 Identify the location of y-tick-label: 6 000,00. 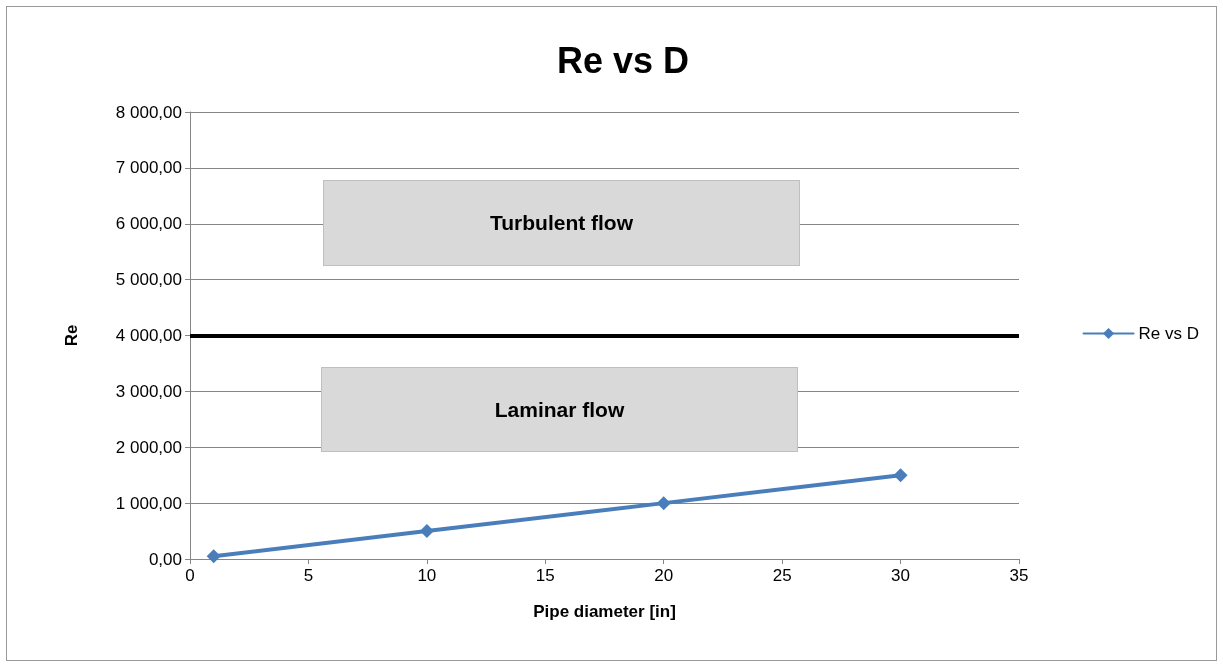
(148, 224).